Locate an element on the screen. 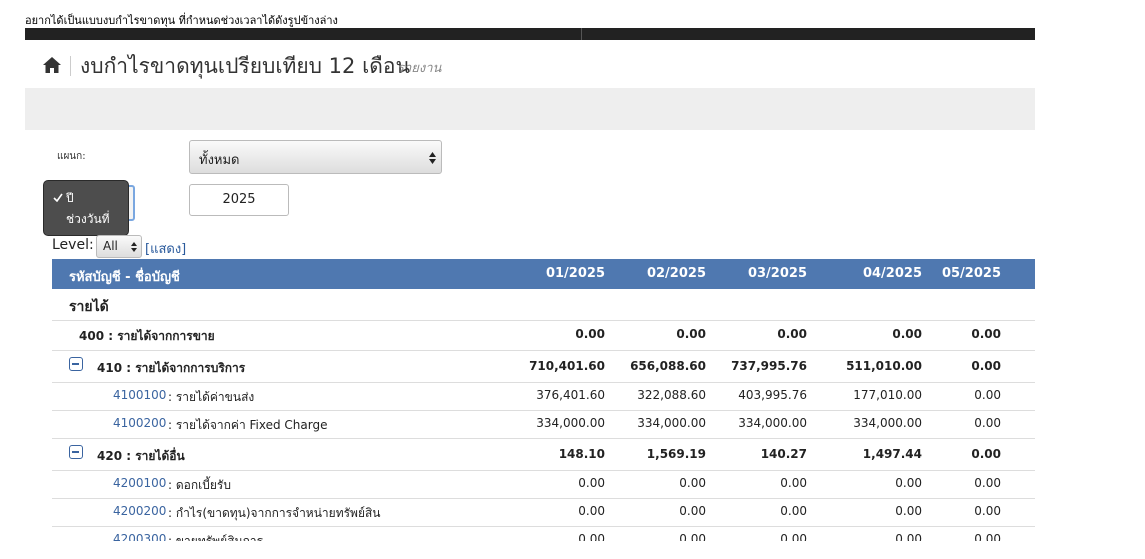 The image size is (1145, 559). select-value: ทั้งหมด is located at coordinates (219, 160).